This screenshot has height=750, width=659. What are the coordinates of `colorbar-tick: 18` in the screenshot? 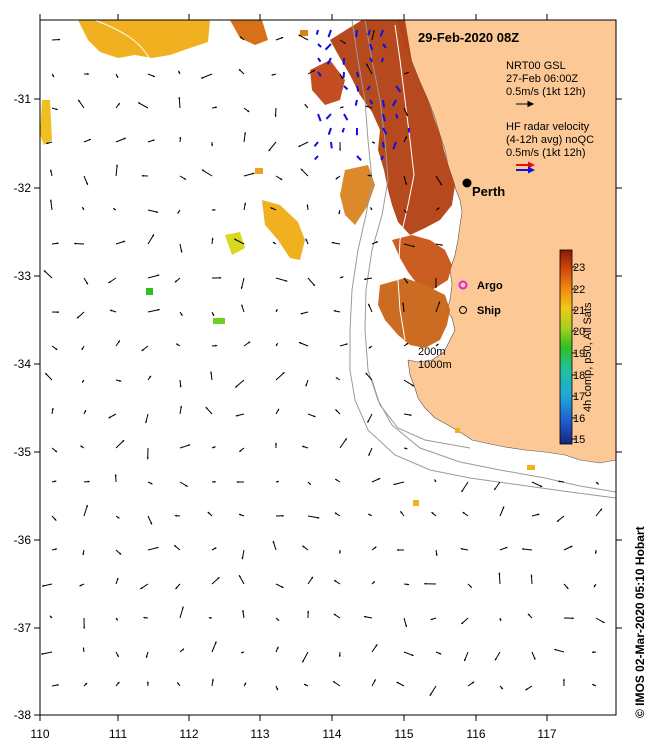 It's located at (579, 376).